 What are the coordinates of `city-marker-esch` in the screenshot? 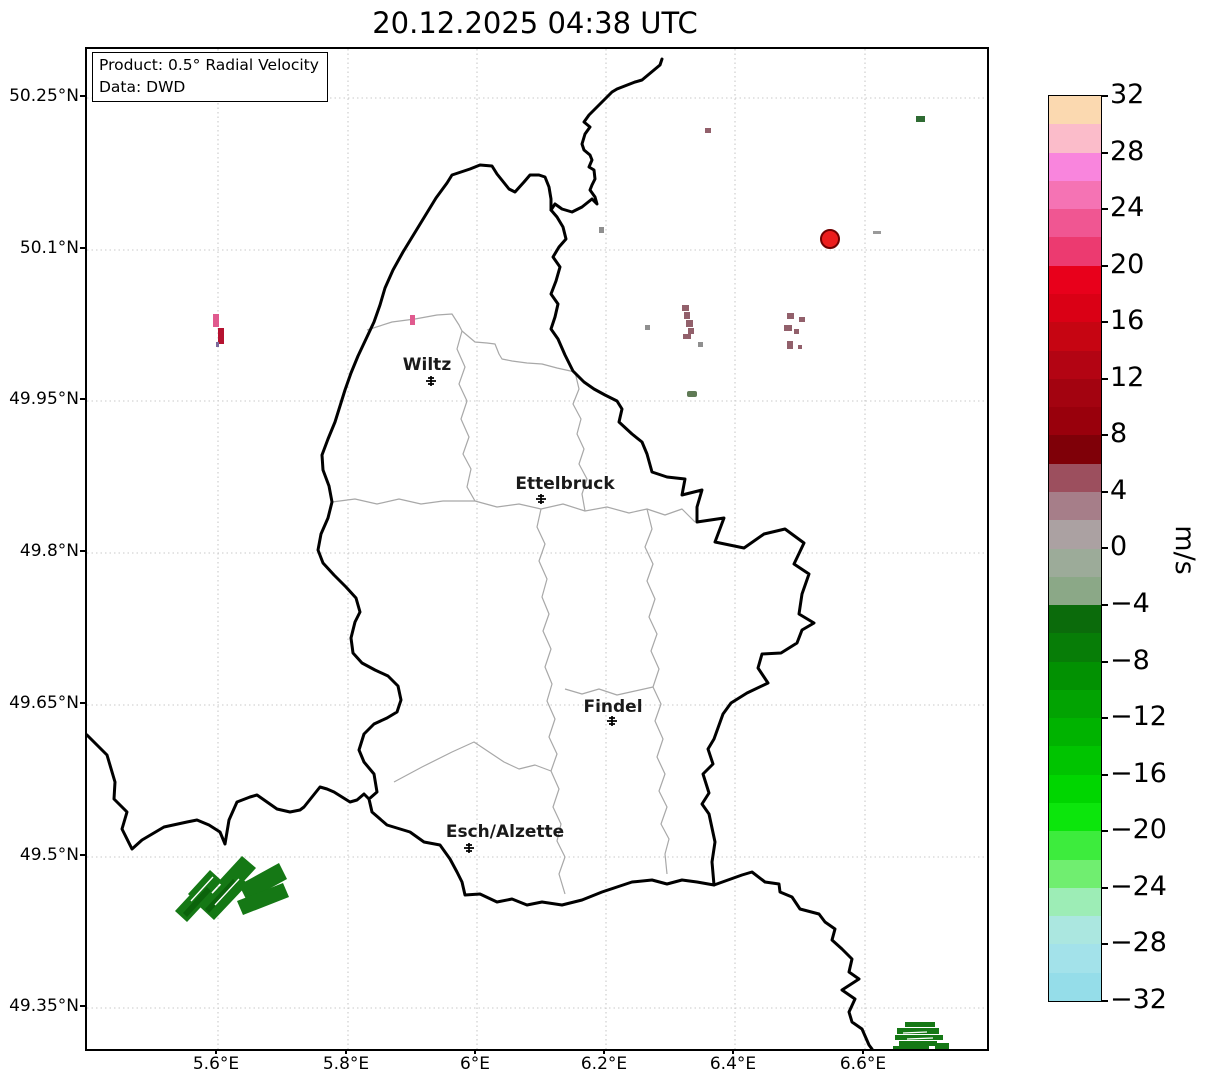 It's located at (469, 848).